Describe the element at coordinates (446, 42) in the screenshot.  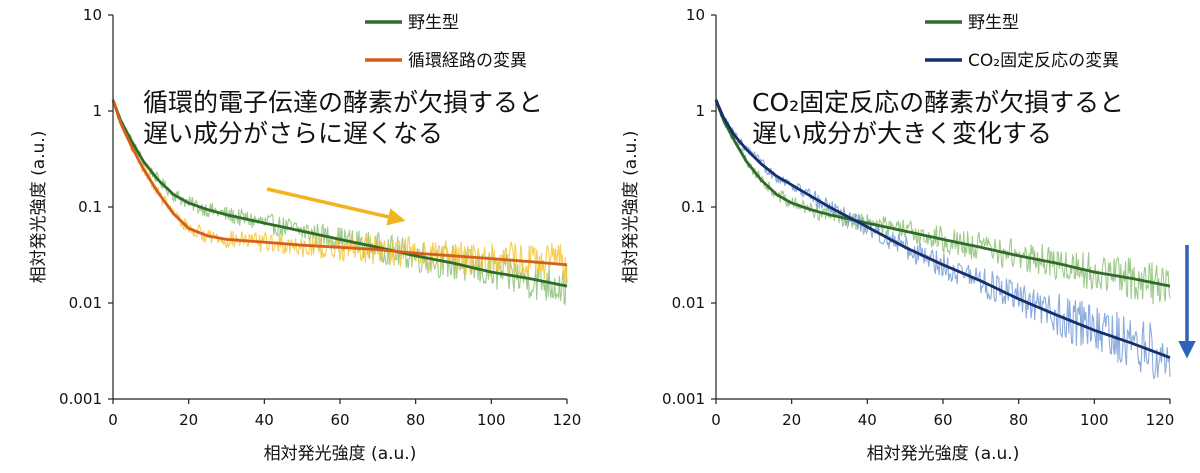
I see `left-legend: 野生型 循環経路の変異` at that location.